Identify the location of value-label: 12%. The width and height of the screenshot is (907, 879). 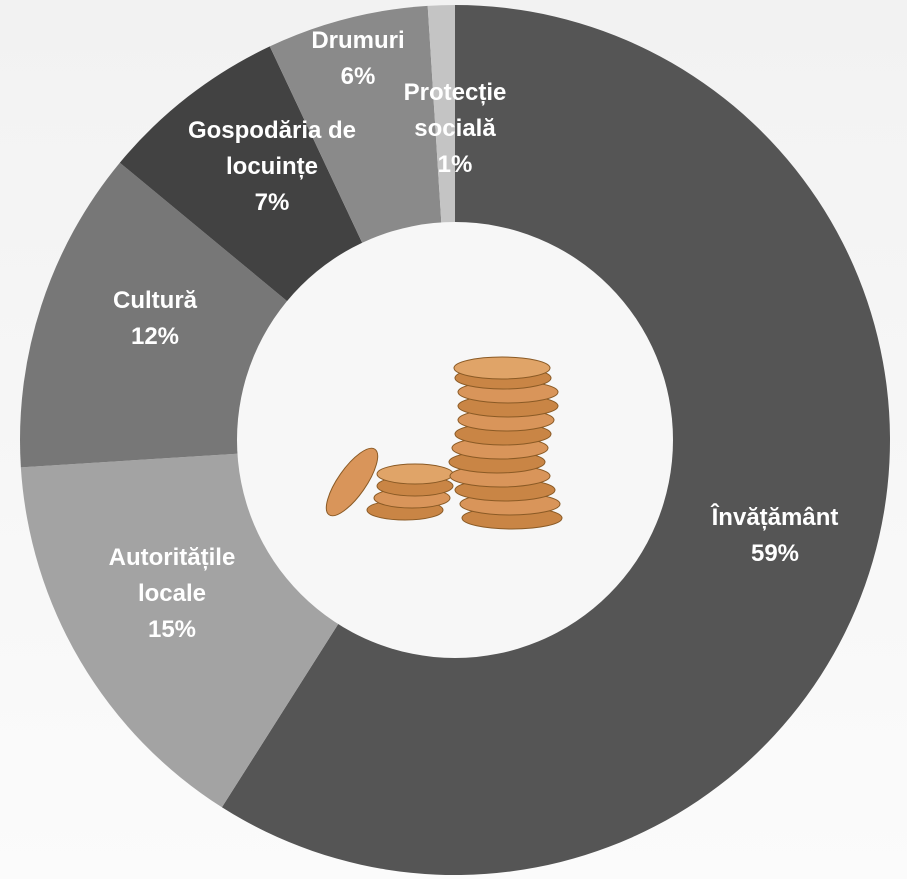
(155, 336).